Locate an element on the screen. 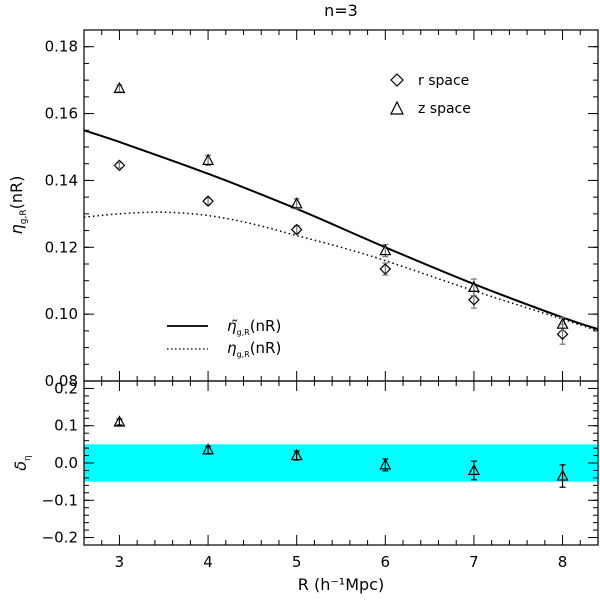  y-tick-label: 0.14 is located at coordinates (61, 180).